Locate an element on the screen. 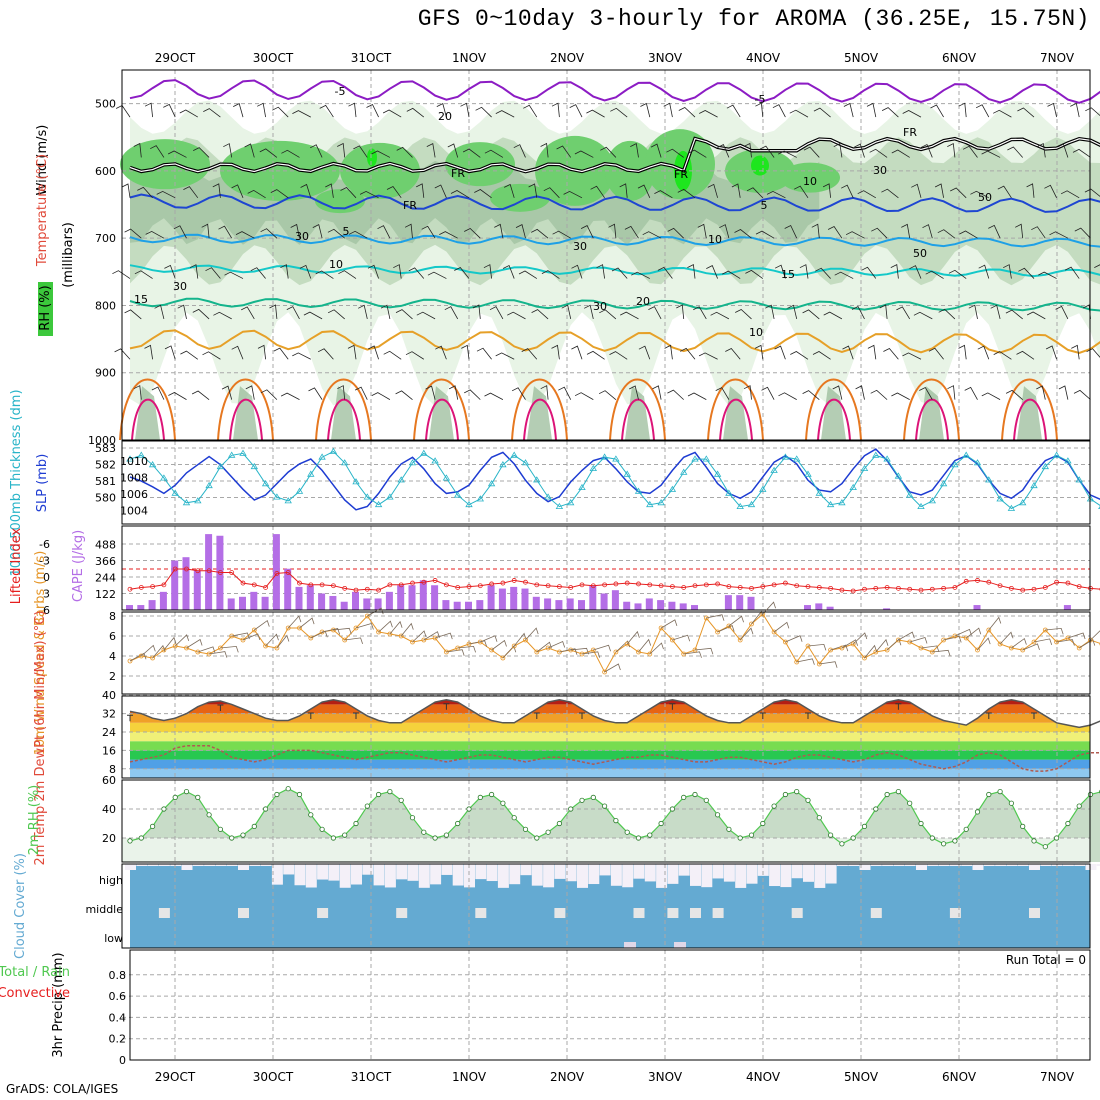 This screenshot has width=1100, height=1100. lifted-index-tick-label: 6 is located at coordinates (46, 610).